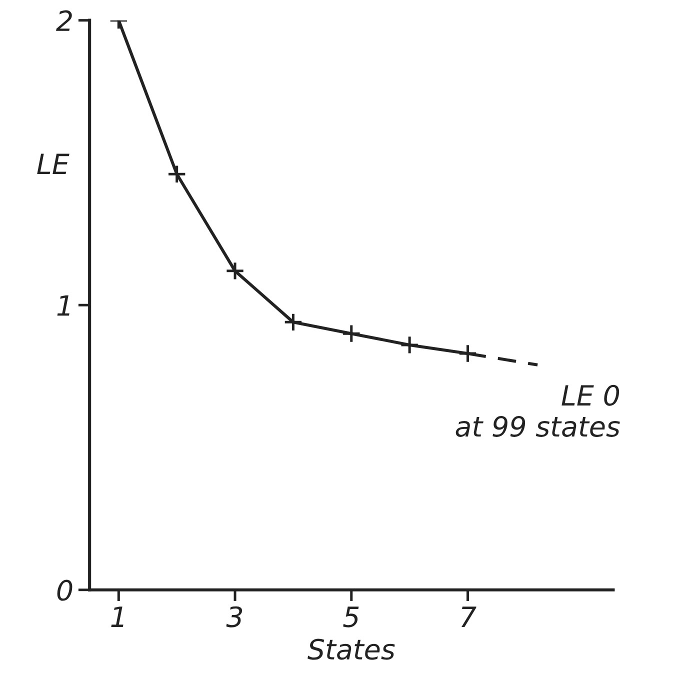  I want to click on x-tick-label: 1, so click(117, 616).